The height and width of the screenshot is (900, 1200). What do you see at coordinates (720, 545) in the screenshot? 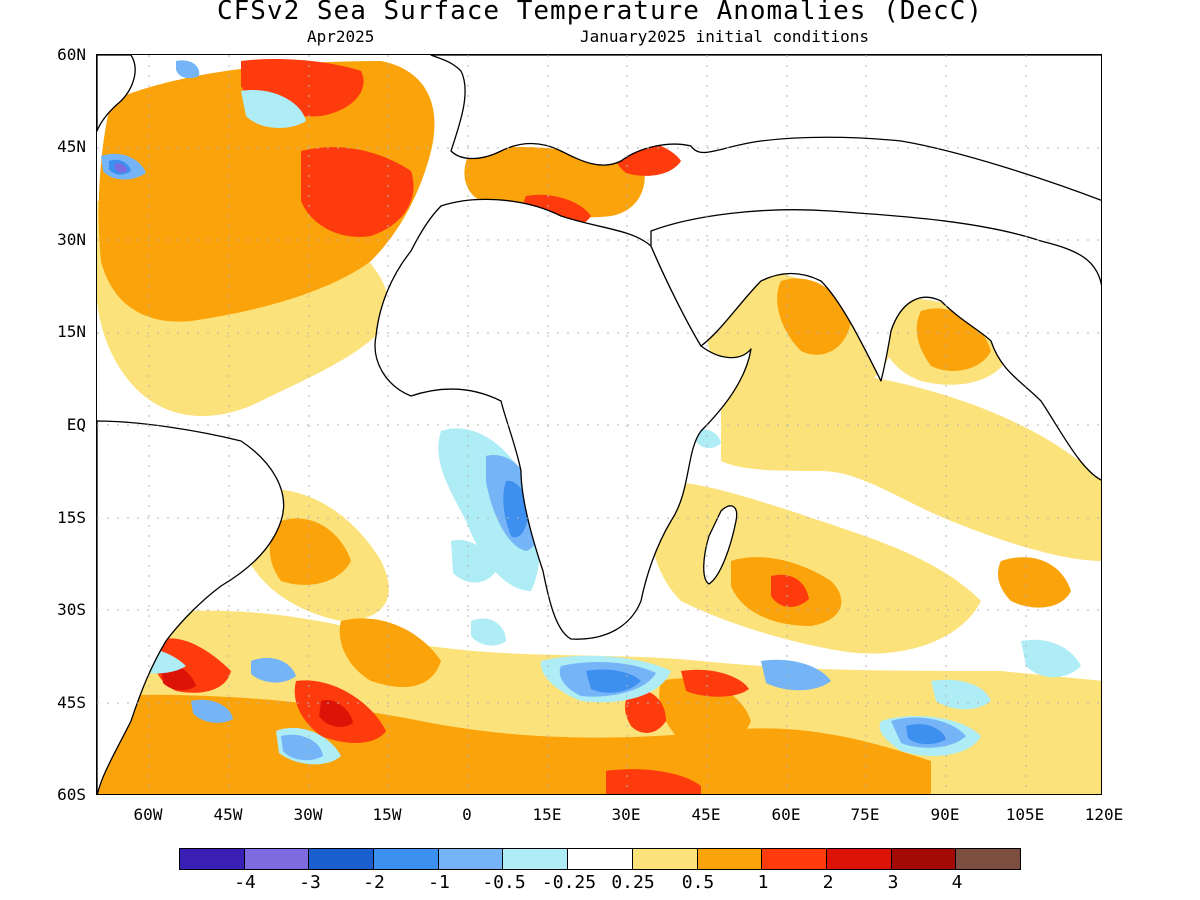
I see `madagascar-landmass` at bounding box center [720, 545].